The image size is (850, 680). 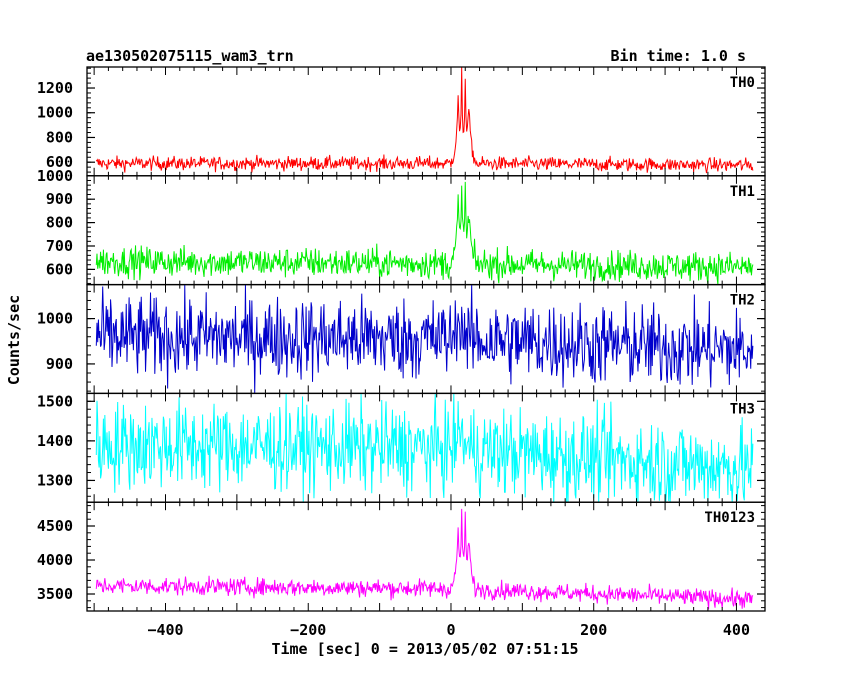 I want to click on y-tick-label: 4500, so click(x=55, y=526).